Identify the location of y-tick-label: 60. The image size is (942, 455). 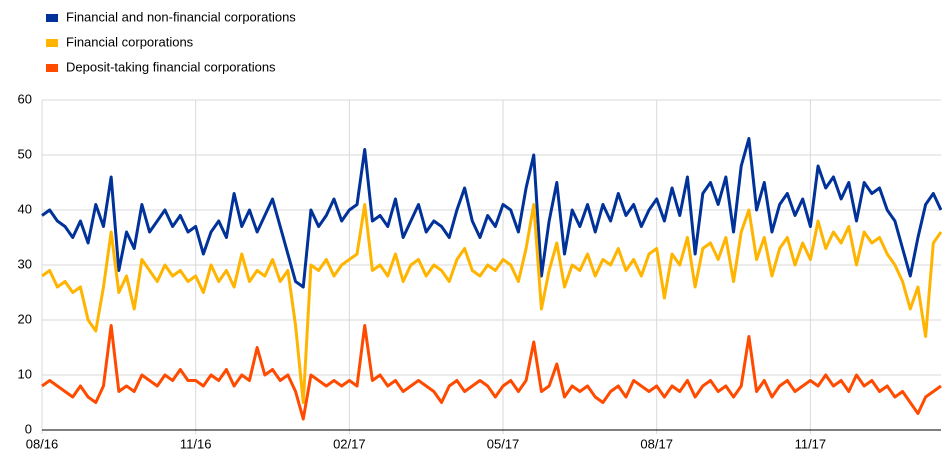
(25, 98).